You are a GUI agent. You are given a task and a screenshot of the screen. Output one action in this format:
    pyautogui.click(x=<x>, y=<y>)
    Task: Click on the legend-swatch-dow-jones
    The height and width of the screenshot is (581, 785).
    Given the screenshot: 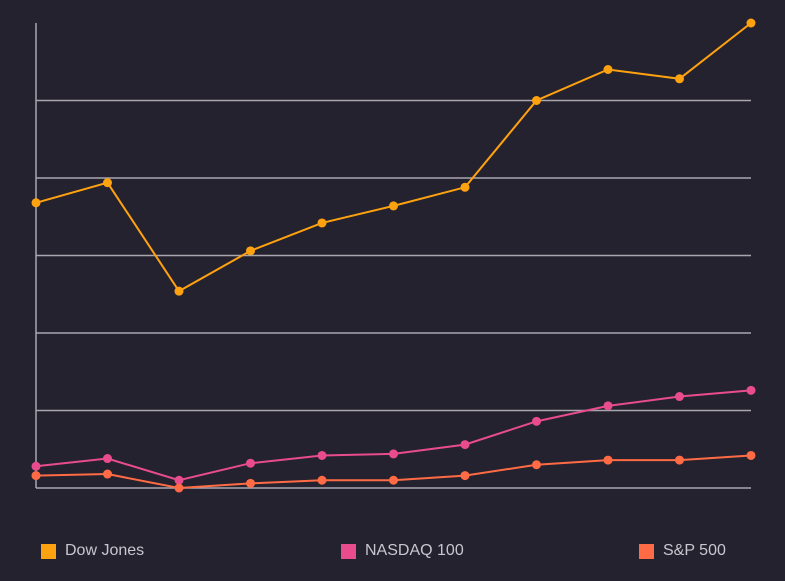 What is the action you would take?
    pyautogui.click(x=48, y=551)
    